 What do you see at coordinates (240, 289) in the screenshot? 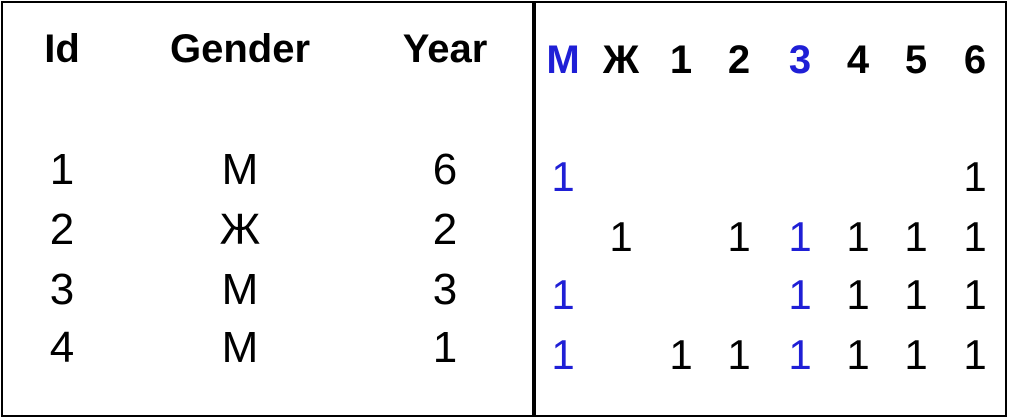
I see `cell-gender-3: М` at bounding box center [240, 289].